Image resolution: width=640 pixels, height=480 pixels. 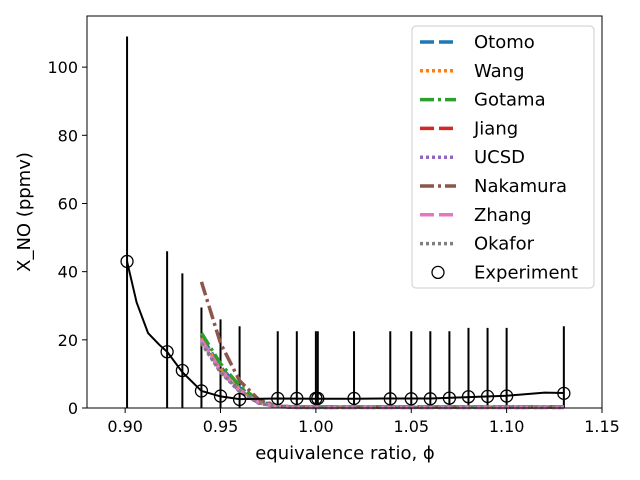 I want to click on y-axis-label: X_NO (ppmv), so click(x=24, y=212).